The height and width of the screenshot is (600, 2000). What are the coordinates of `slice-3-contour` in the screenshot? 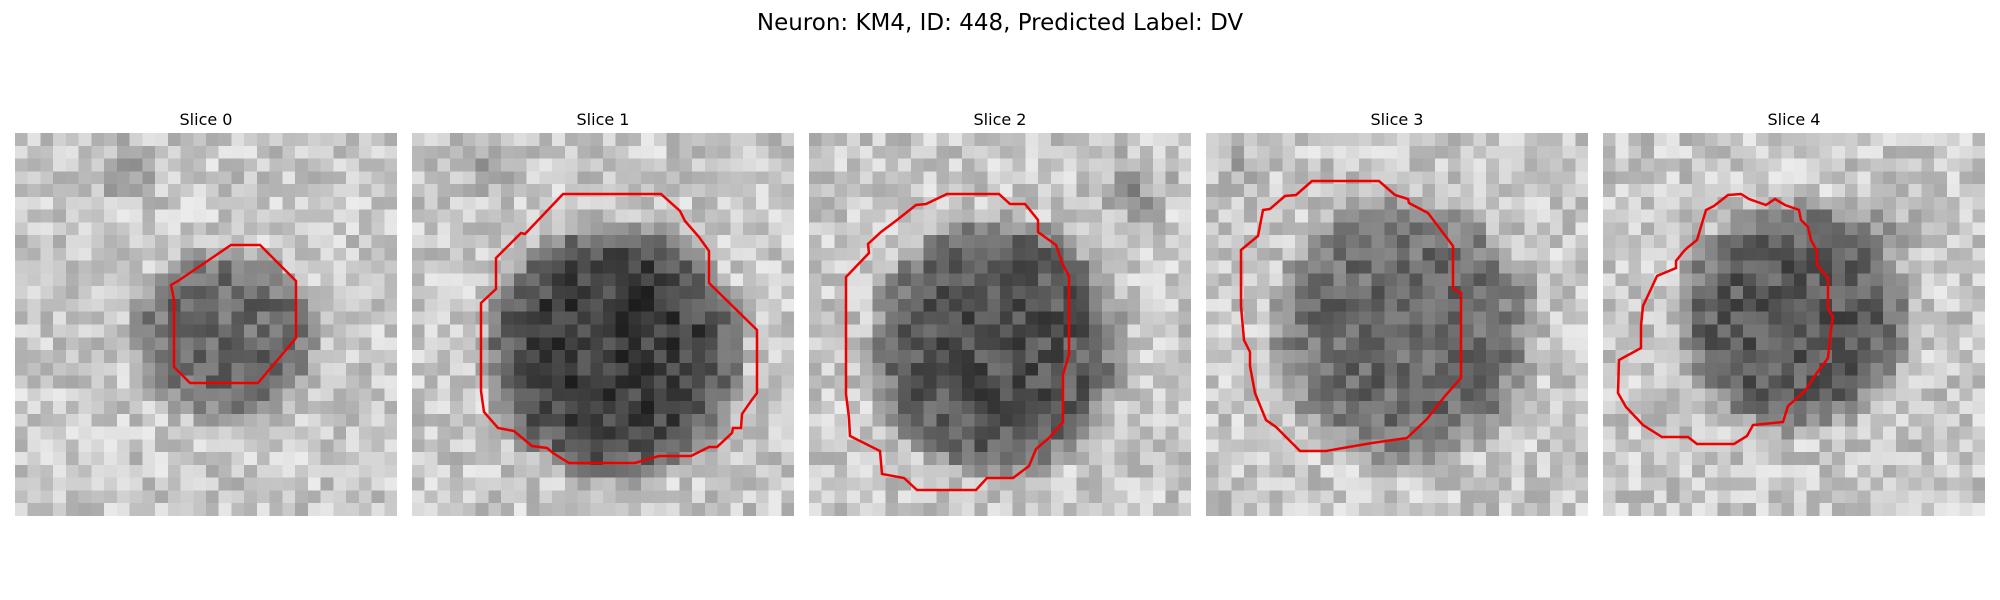 It's located at (1351, 316).